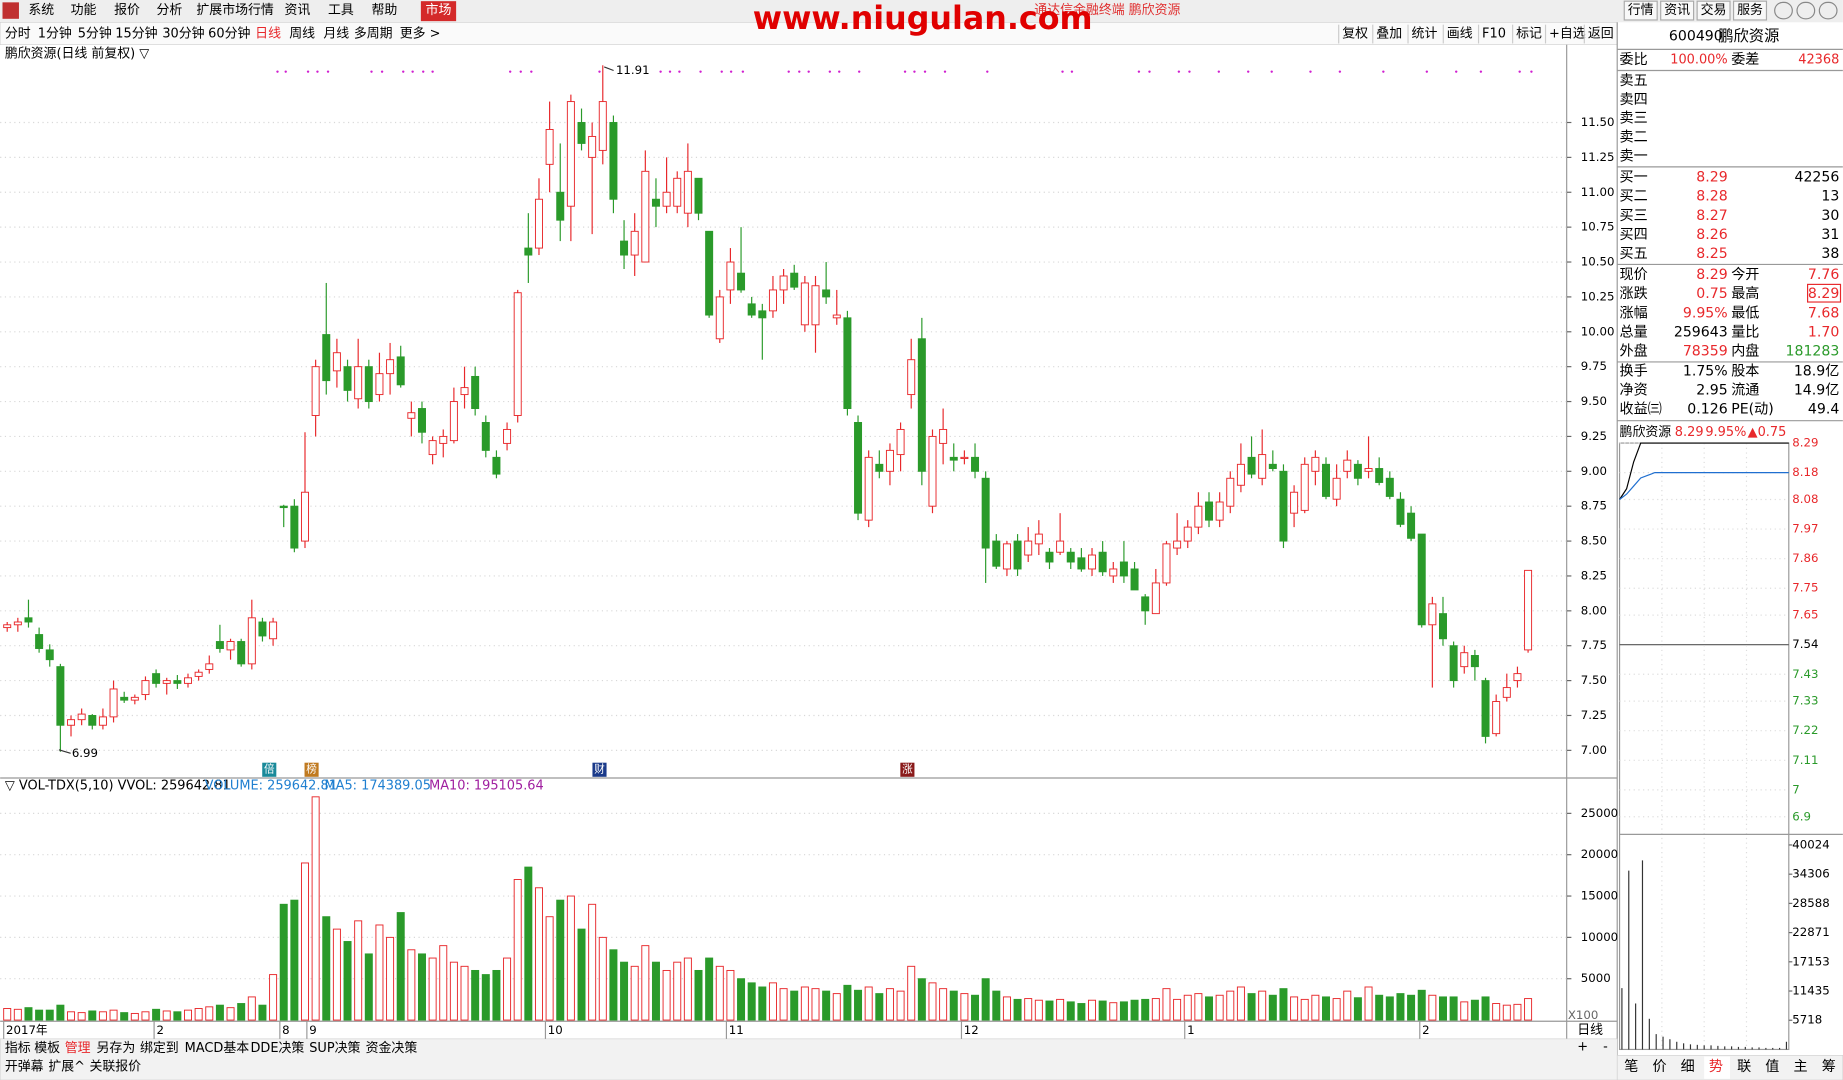 This screenshot has width=1843, height=1080. I want to click on period-tab: 15分钟, so click(136, 34).